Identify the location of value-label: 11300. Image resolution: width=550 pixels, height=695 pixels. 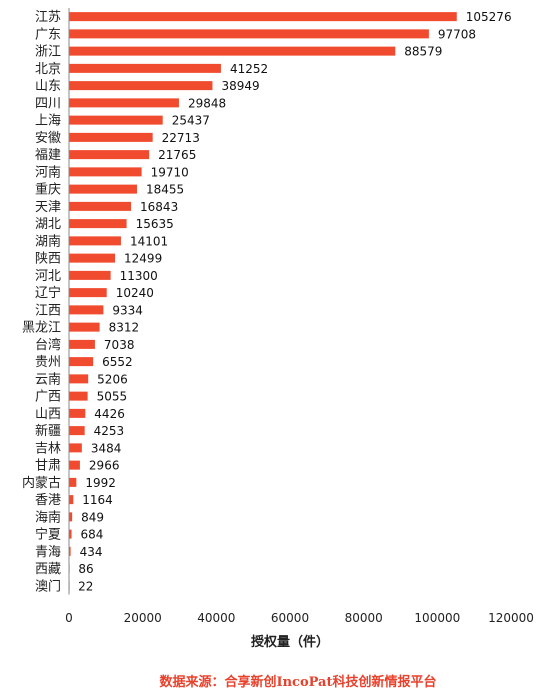
(139, 276).